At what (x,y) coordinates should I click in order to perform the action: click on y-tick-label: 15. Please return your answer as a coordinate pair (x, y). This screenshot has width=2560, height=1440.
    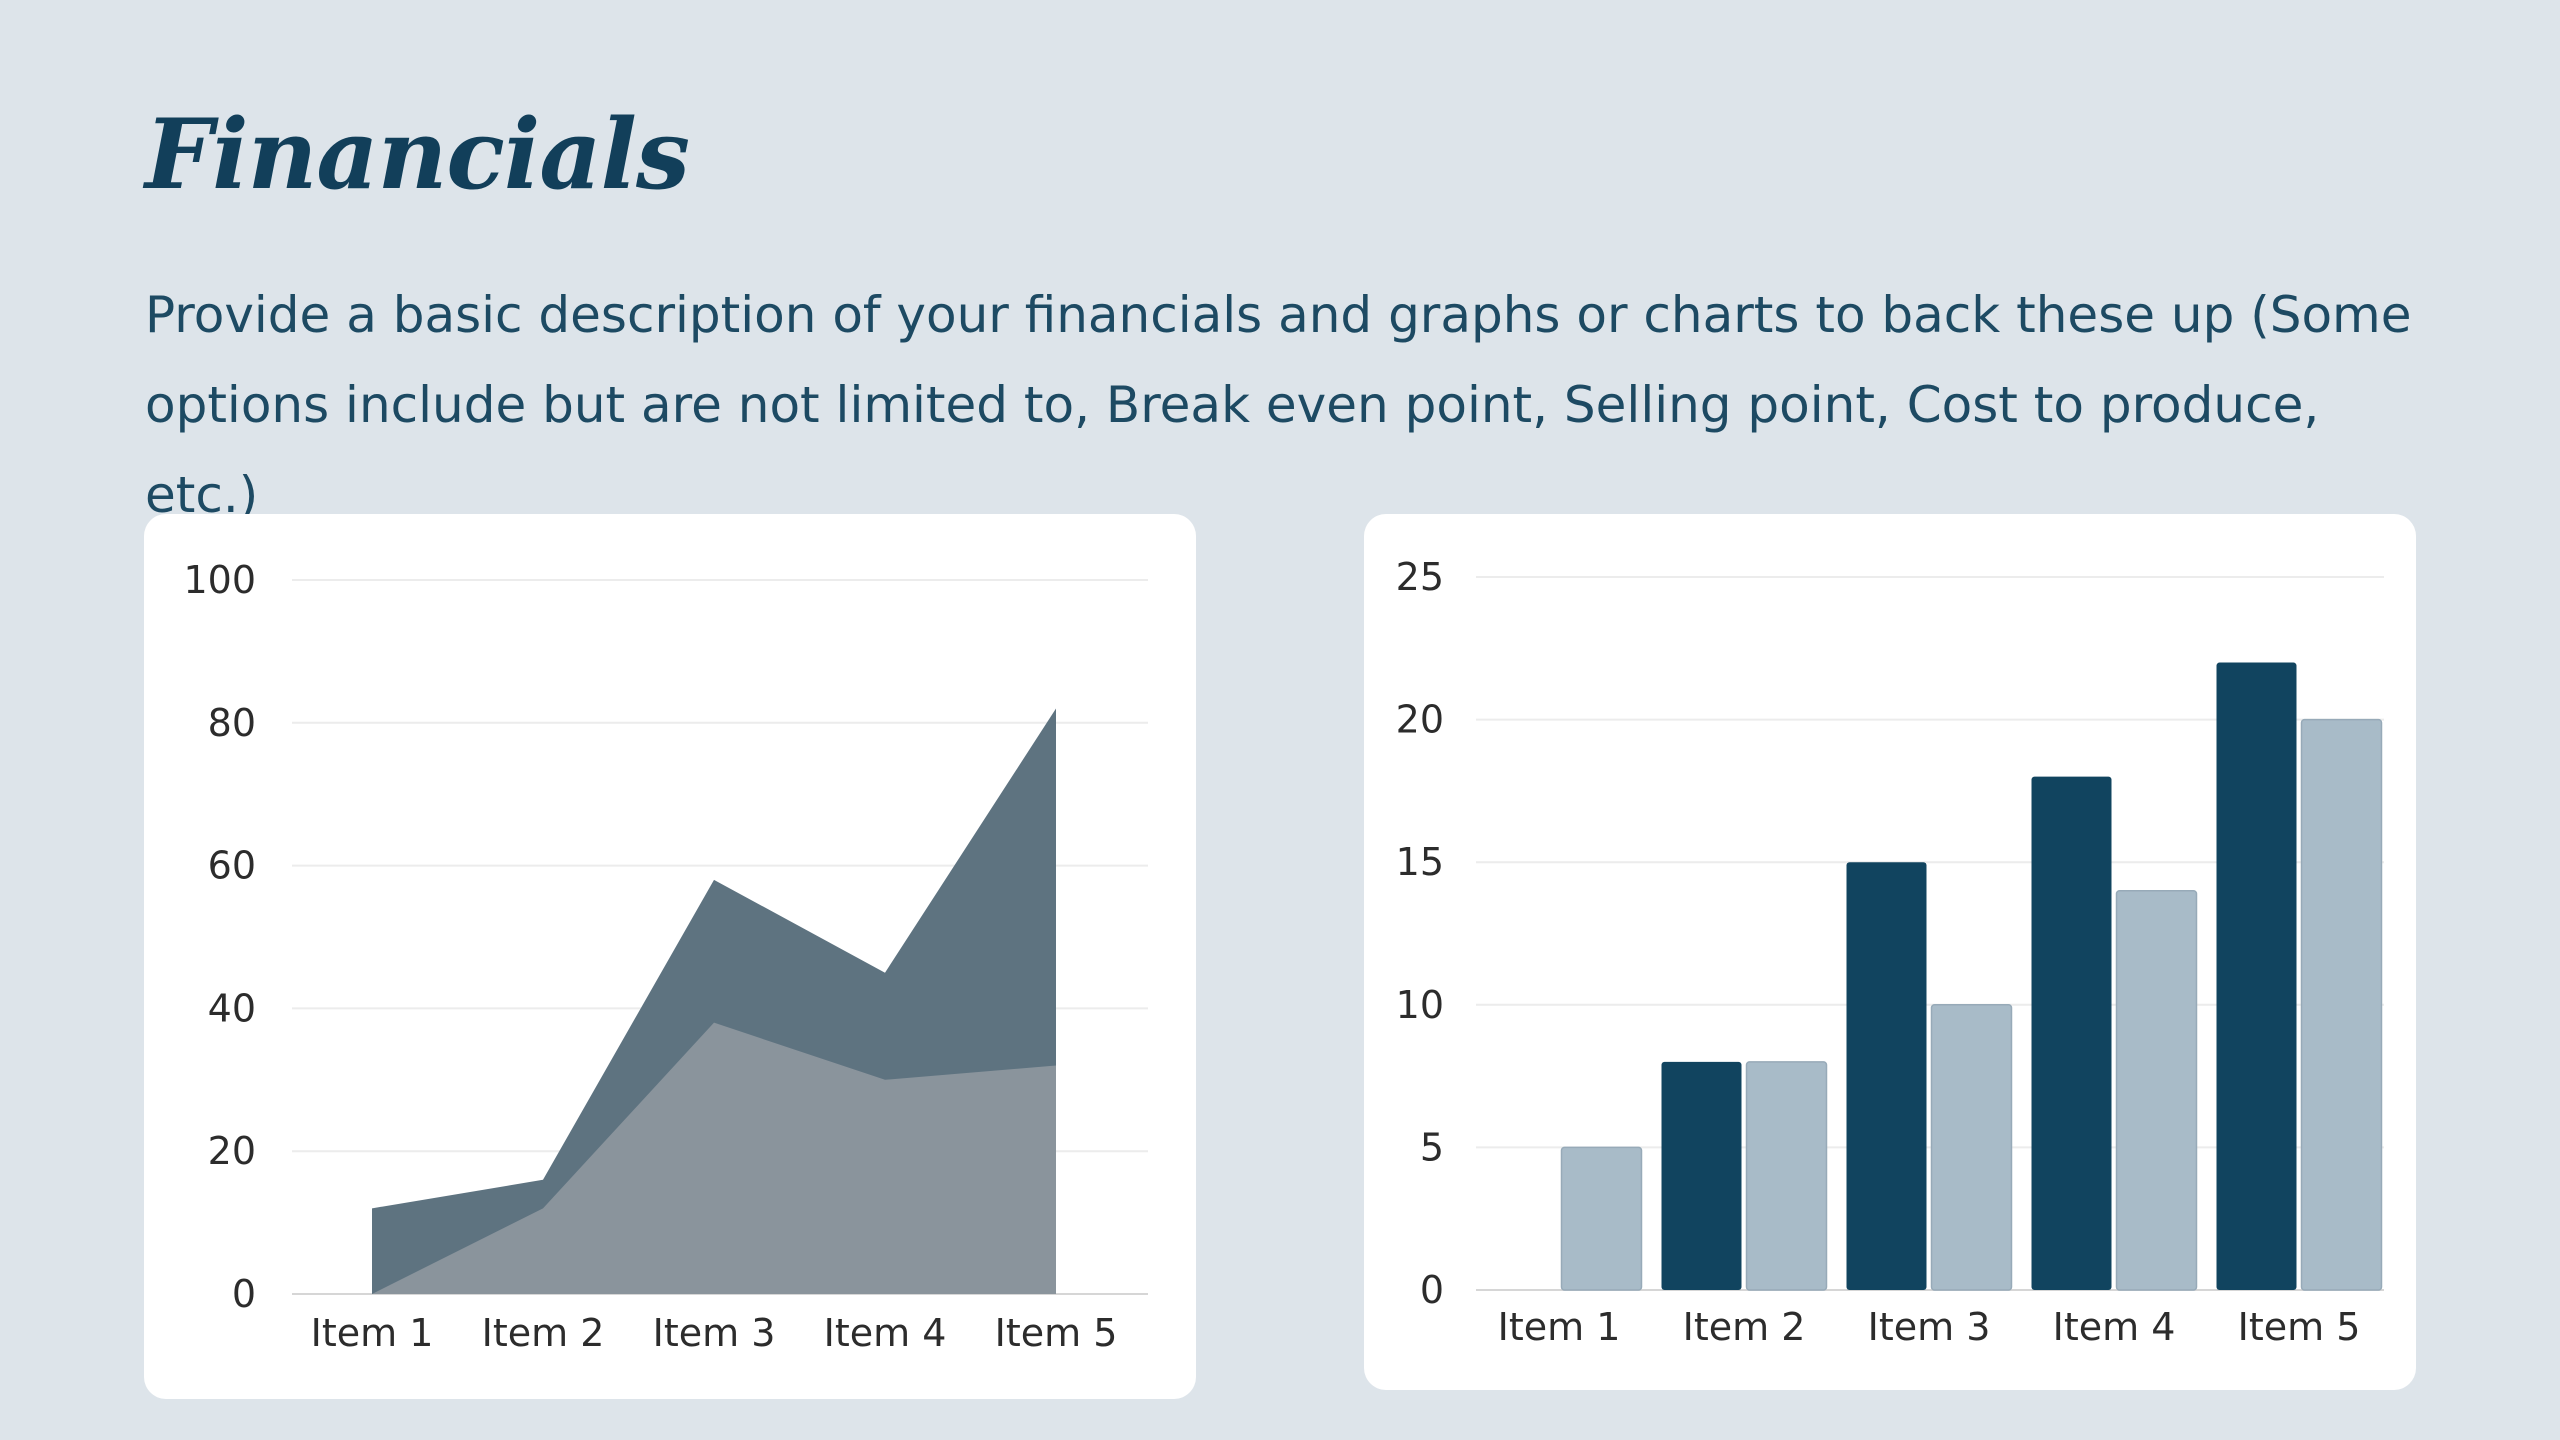
    Looking at the image, I should click on (1420, 862).